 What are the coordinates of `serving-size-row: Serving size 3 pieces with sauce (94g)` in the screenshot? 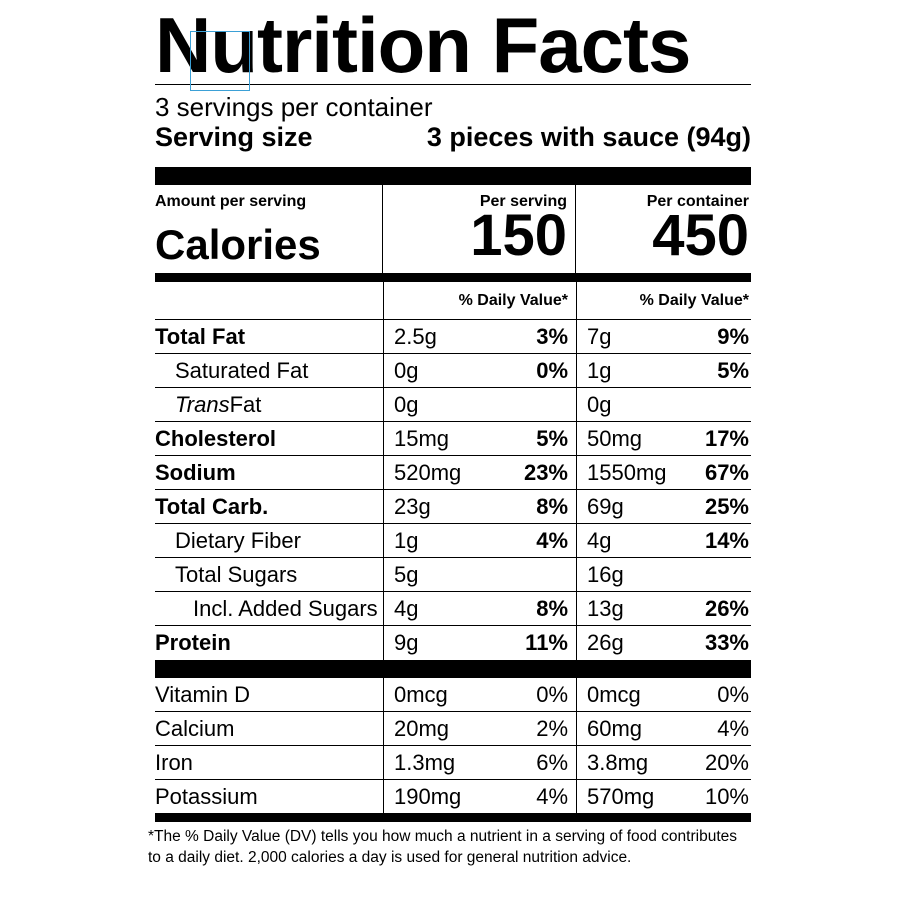 It's located at (453, 137).